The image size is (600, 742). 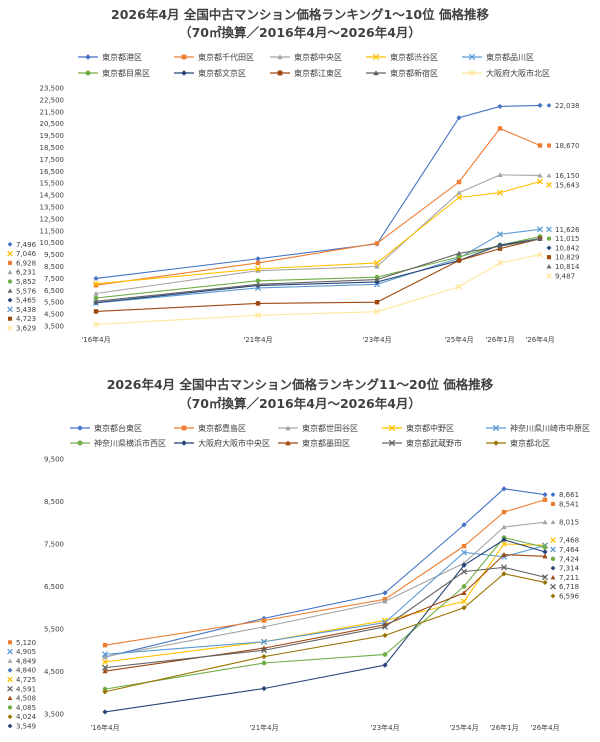 What do you see at coordinates (567, 176) in the screenshot?
I see `end-label-text: 16,150` at bounding box center [567, 176].